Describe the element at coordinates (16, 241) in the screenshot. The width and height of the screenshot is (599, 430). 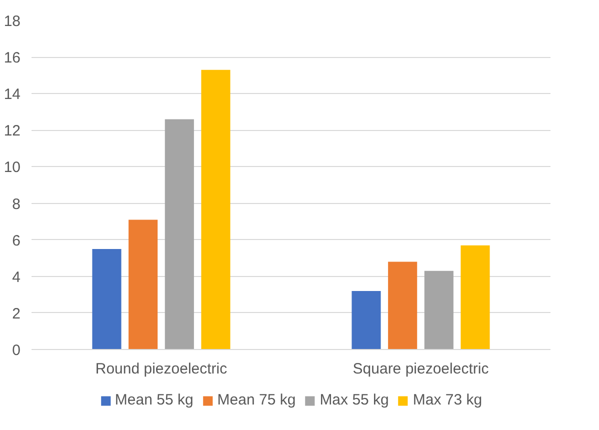
I see `y-tick-label: 6` at that location.